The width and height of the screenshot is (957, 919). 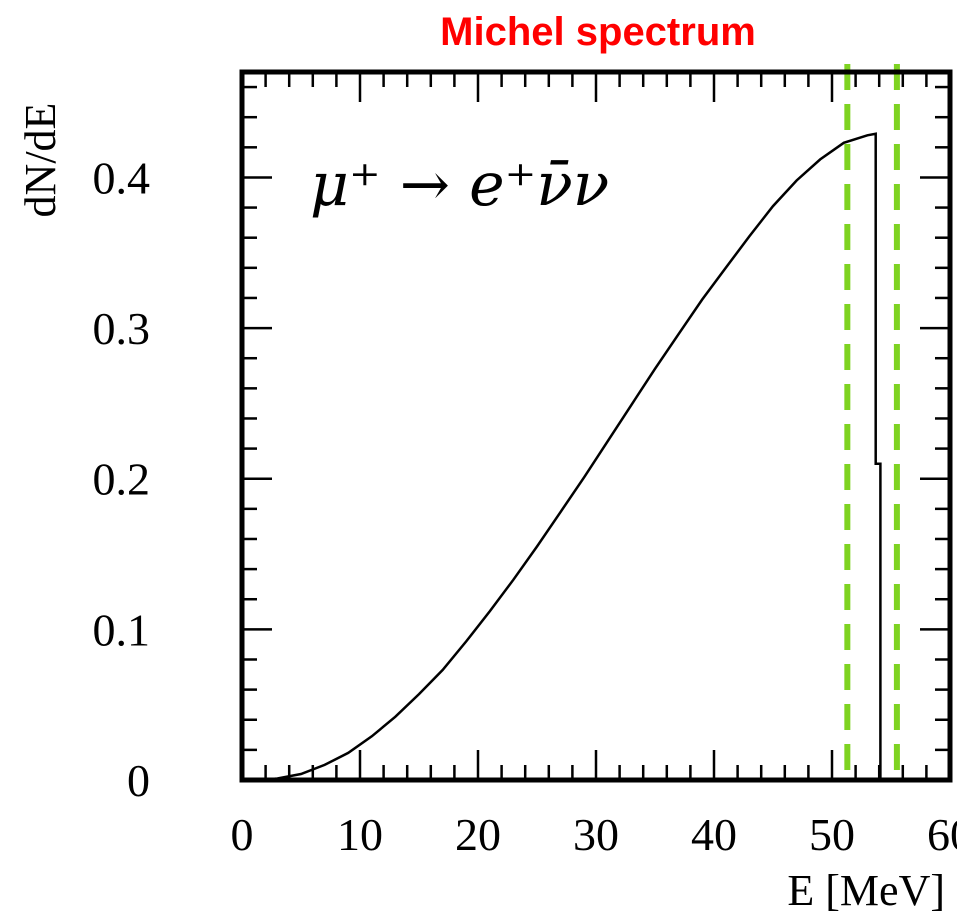 What do you see at coordinates (122, 177) in the screenshot?
I see `y-tick-label: 0.4` at bounding box center [122, 177].